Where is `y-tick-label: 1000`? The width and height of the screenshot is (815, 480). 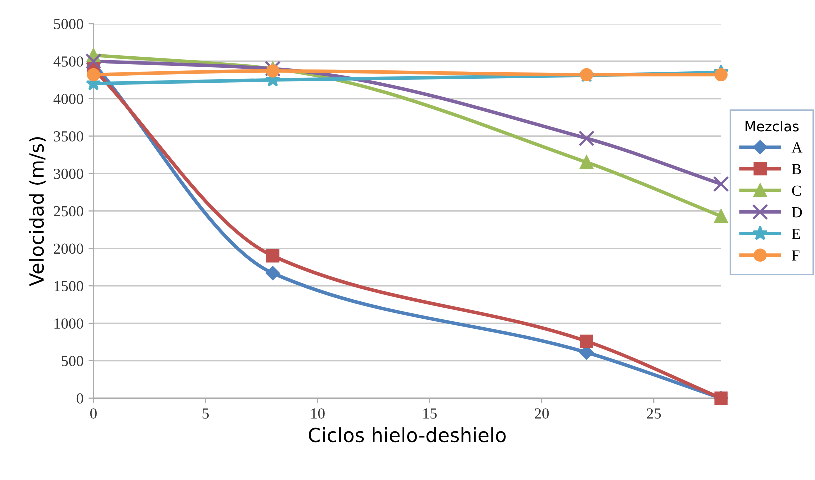 y-tick-label: 1000 is located at coordinates (69, 323).